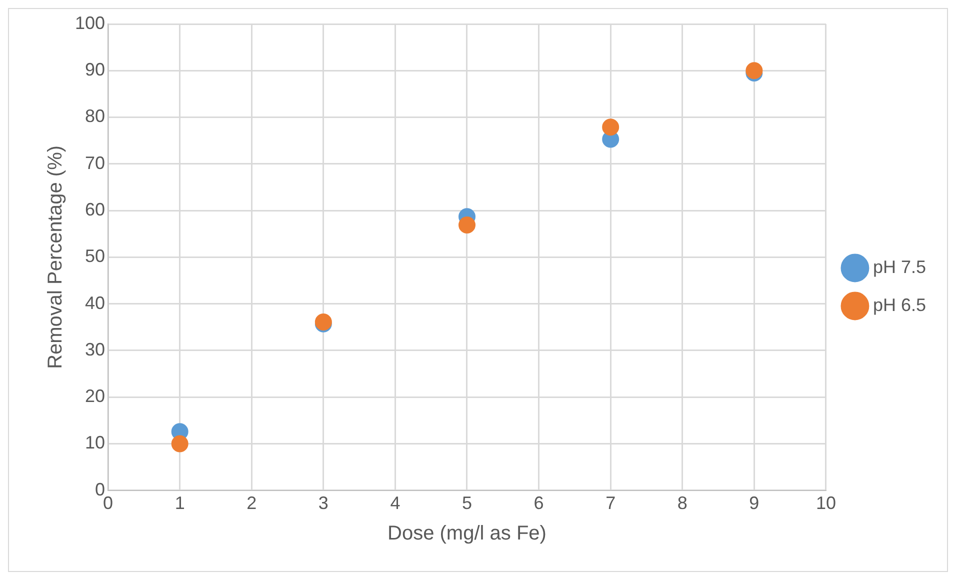 Image resolution: width=956 pixels, height=580 pixels. What do you see at coordinates (395, 503) in the screenshot?
I see `x-tick-label: 4` at bounding box center [395, 503].